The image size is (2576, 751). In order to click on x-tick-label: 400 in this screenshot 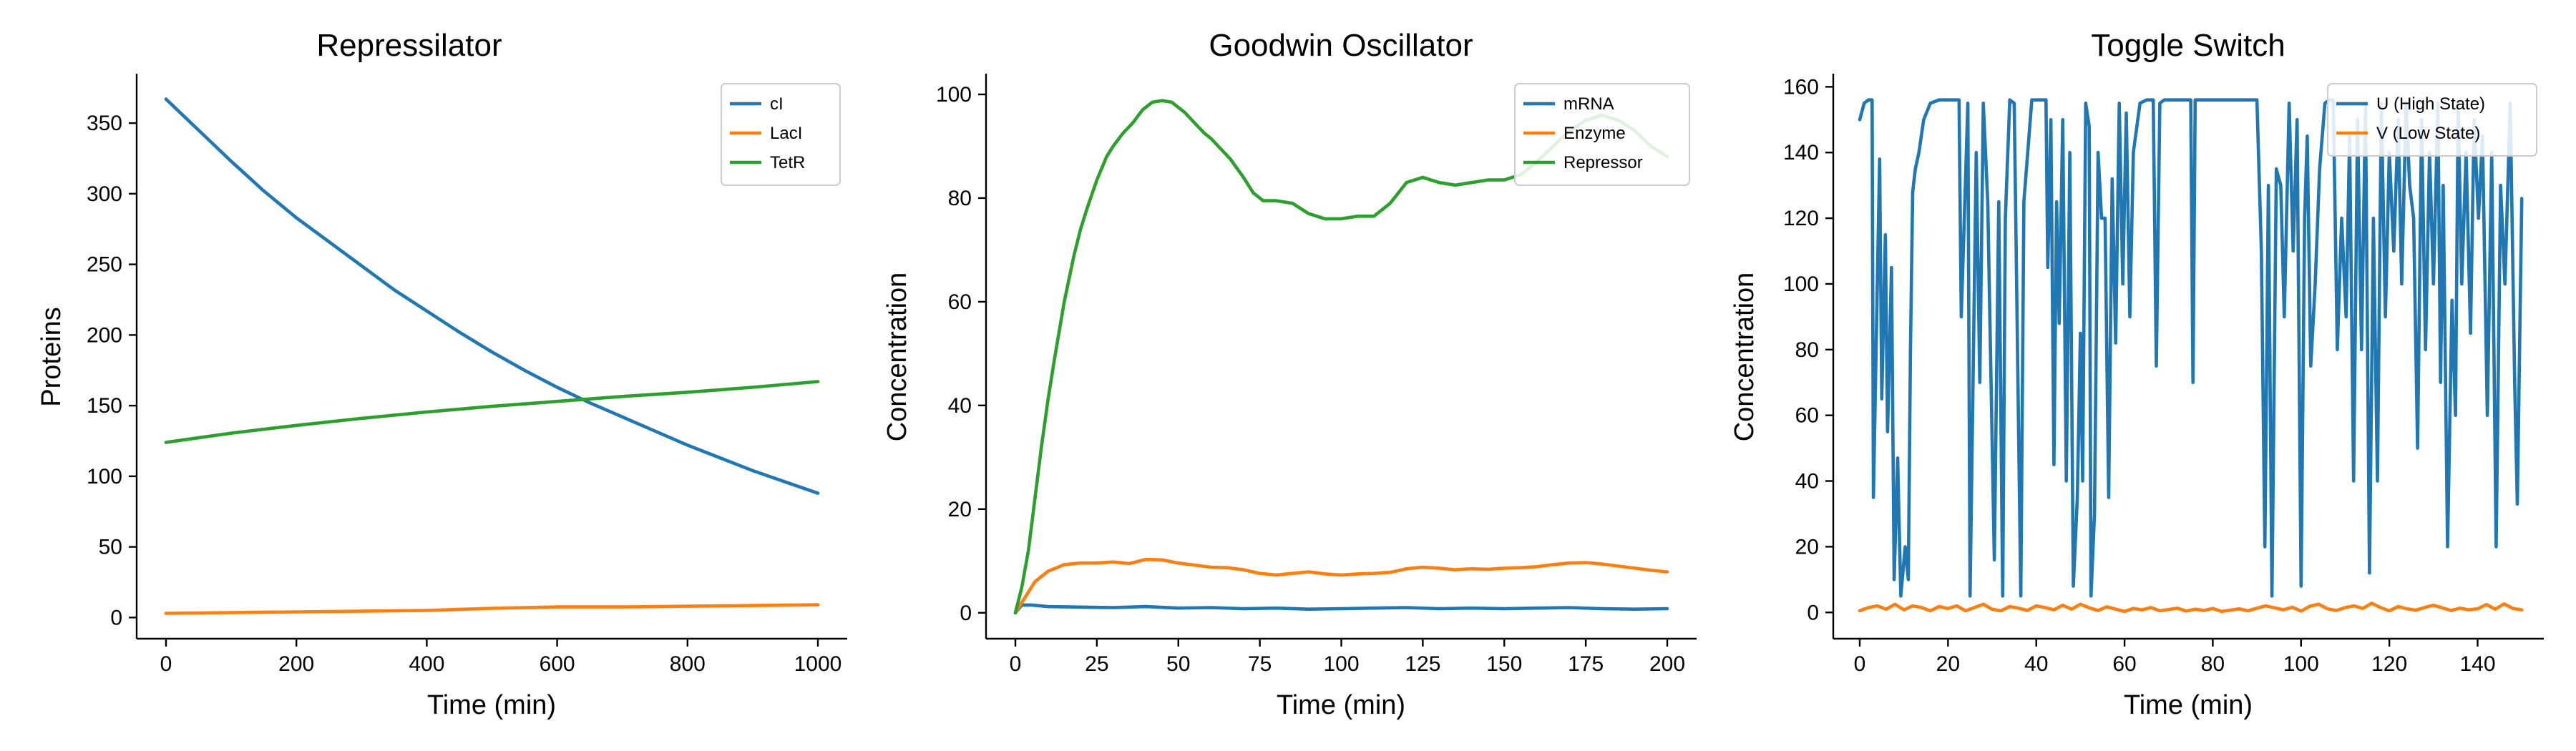, I will do `click(426, 664)`.